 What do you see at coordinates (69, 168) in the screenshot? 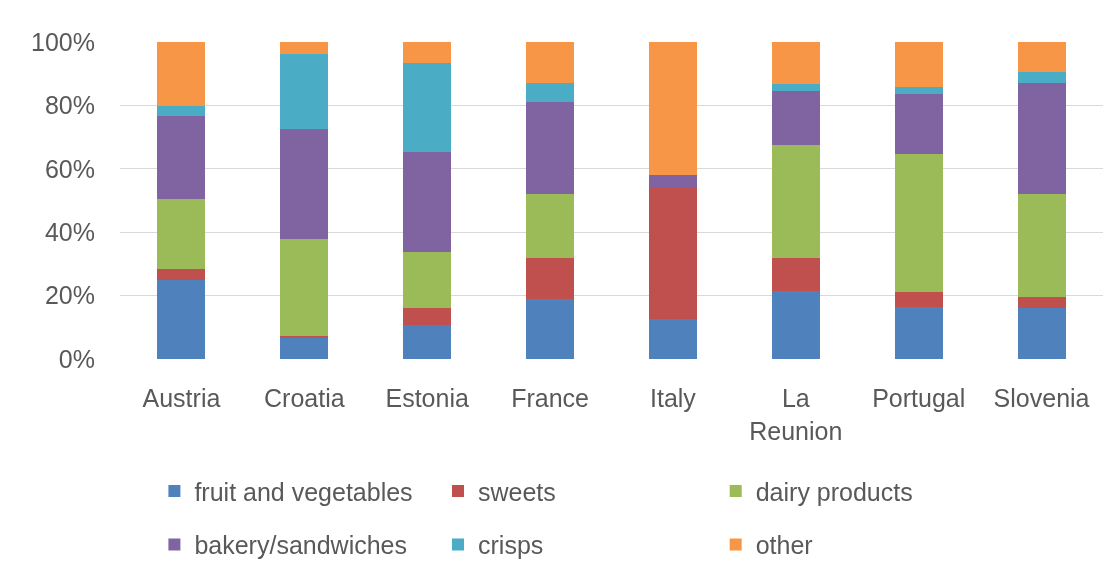
I see `y-tick-label: 60%` at bounding box center [69, 168].